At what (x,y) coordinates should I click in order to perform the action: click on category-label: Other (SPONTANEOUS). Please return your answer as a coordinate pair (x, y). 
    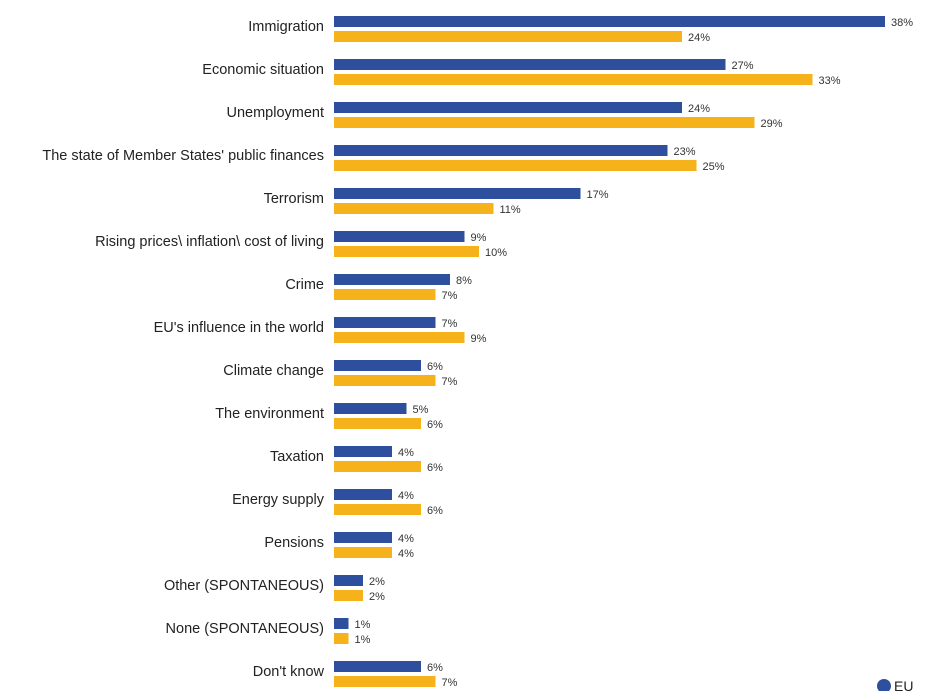
    Looking at the image, I should click on (244, 586).